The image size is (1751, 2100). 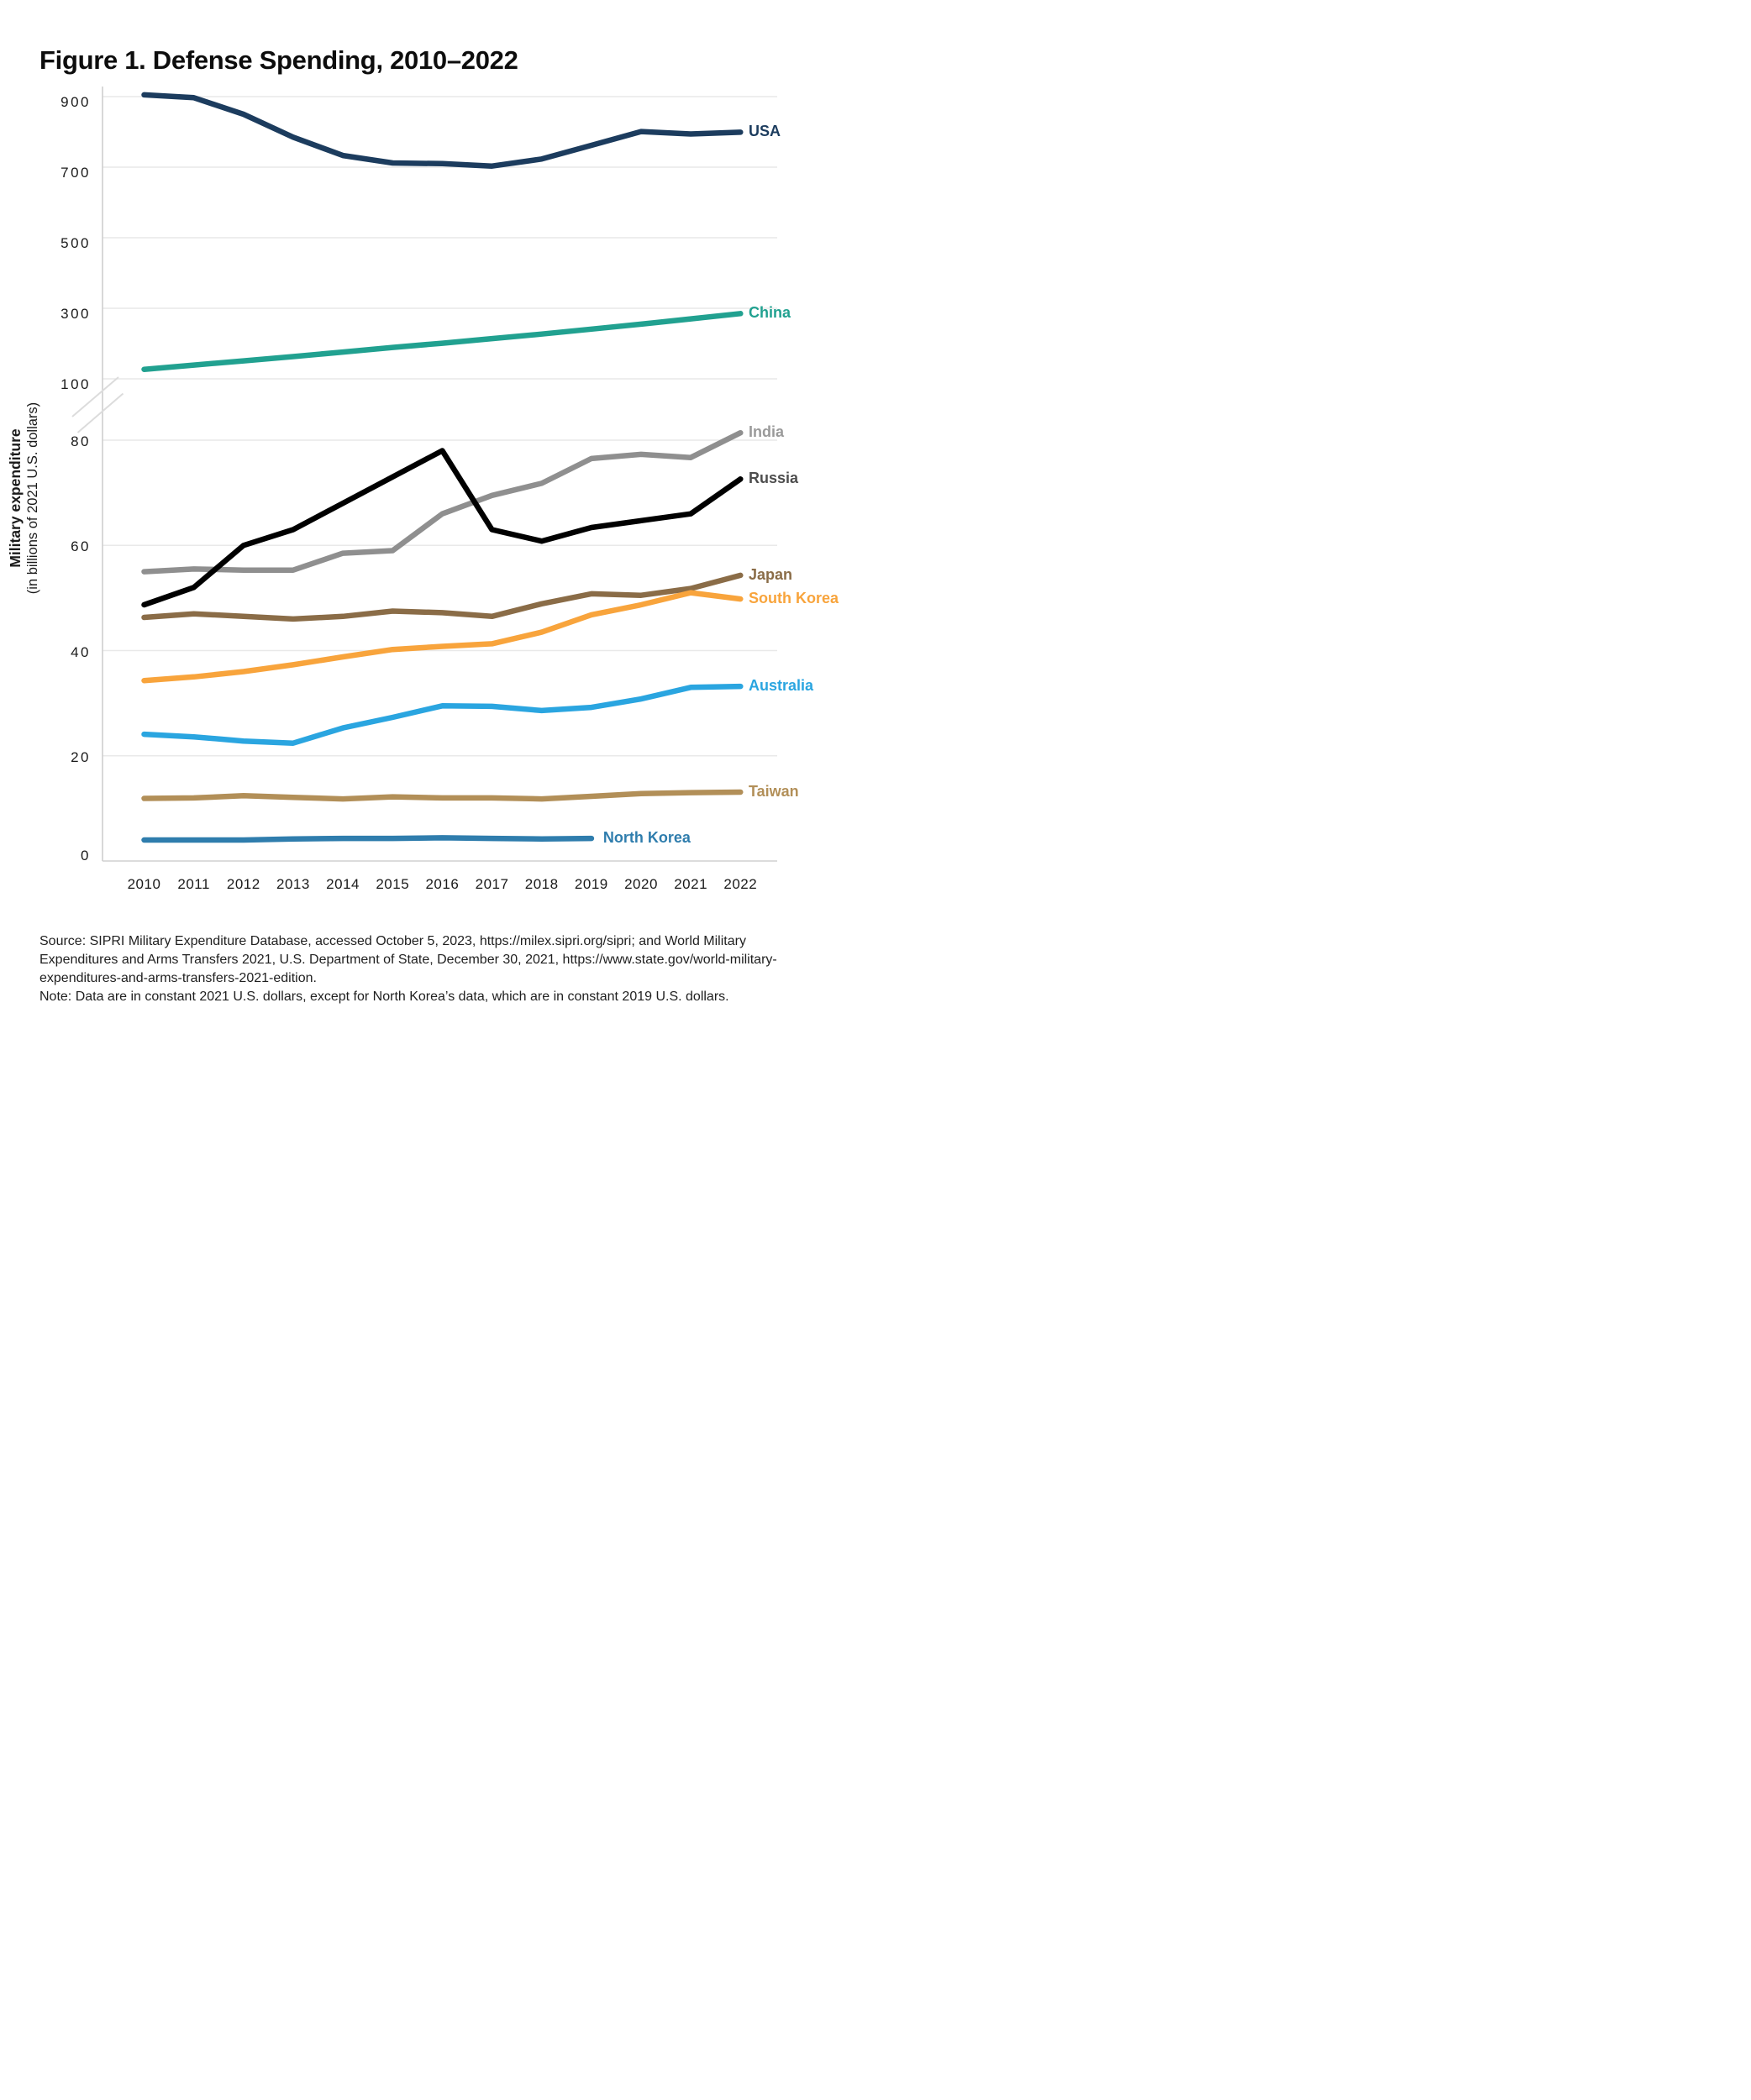 I want to click on series-line-china, so click(x=442, y=341).